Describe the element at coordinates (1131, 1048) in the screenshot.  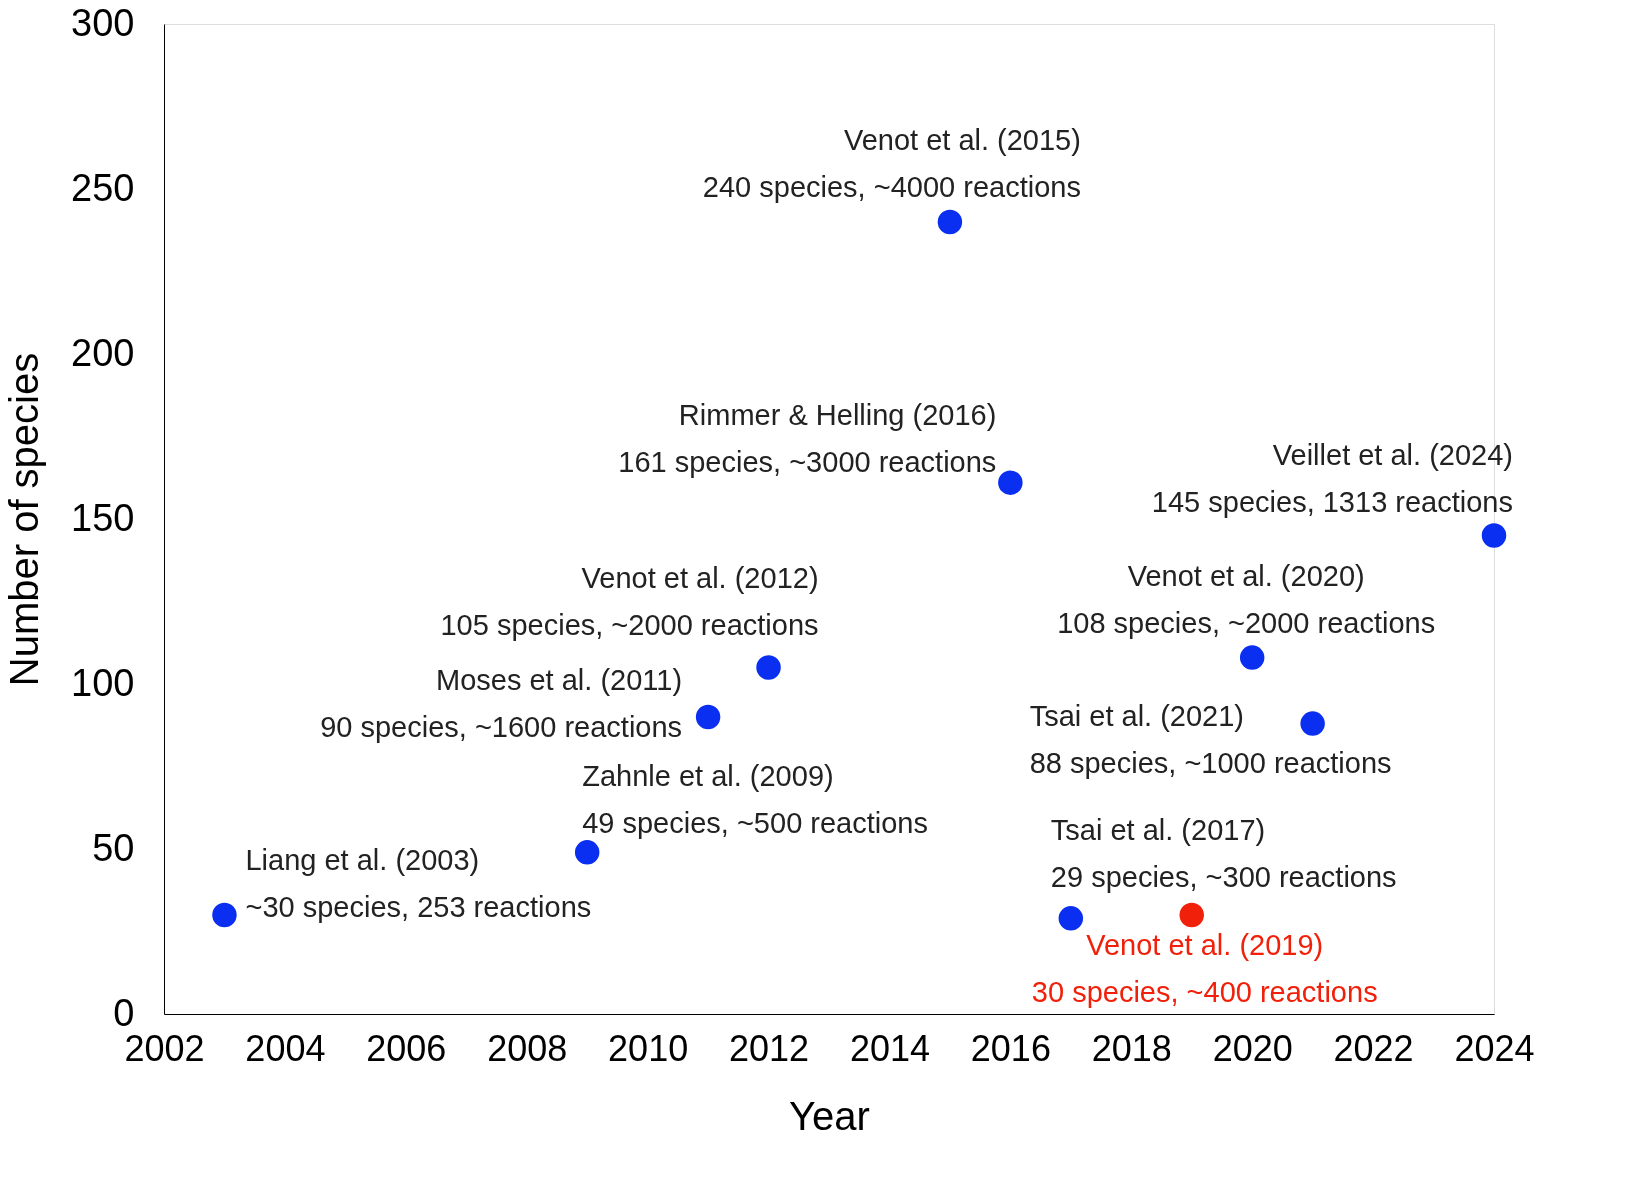
I see `x-tick-label: 2018` at that location.